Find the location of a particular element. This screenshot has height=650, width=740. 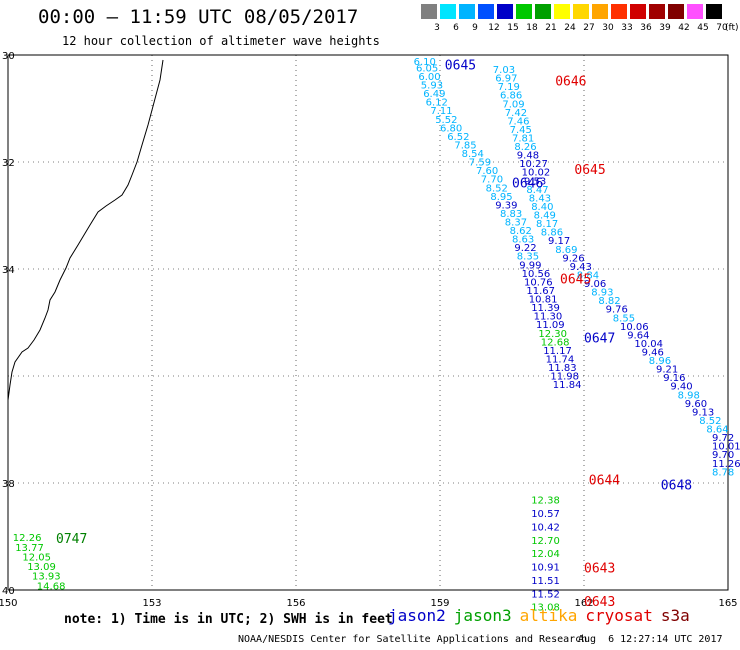

swh-value: 12.04 is located at coordinates (545, 554).